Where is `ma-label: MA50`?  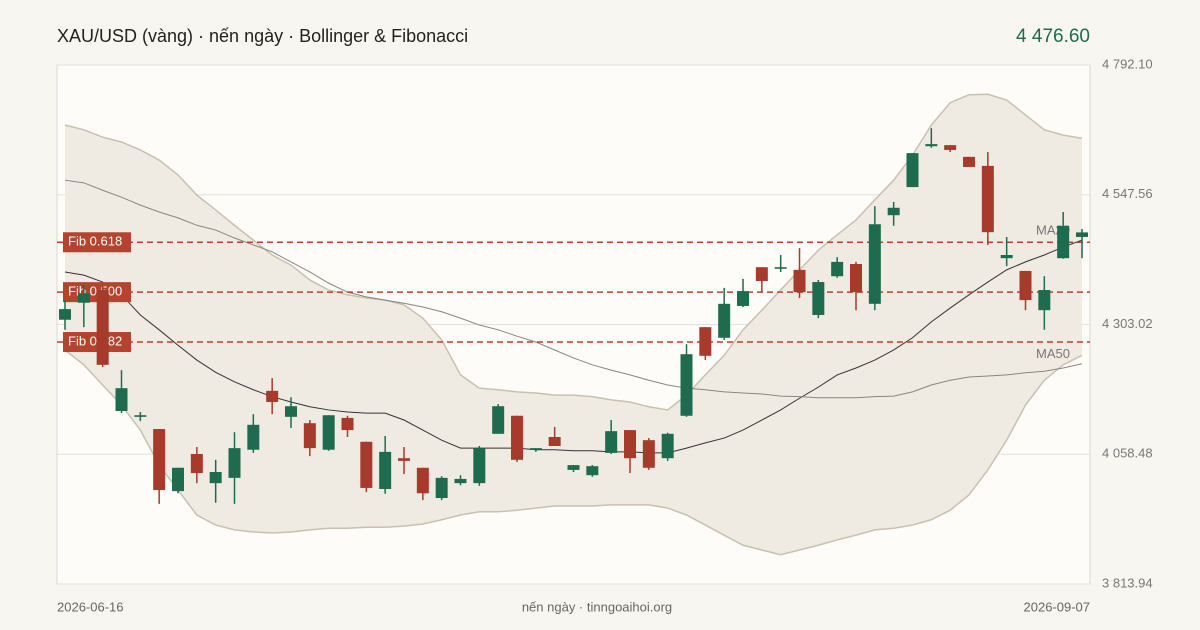
ma-label: MA50 is located at coordinates (1053, 353).